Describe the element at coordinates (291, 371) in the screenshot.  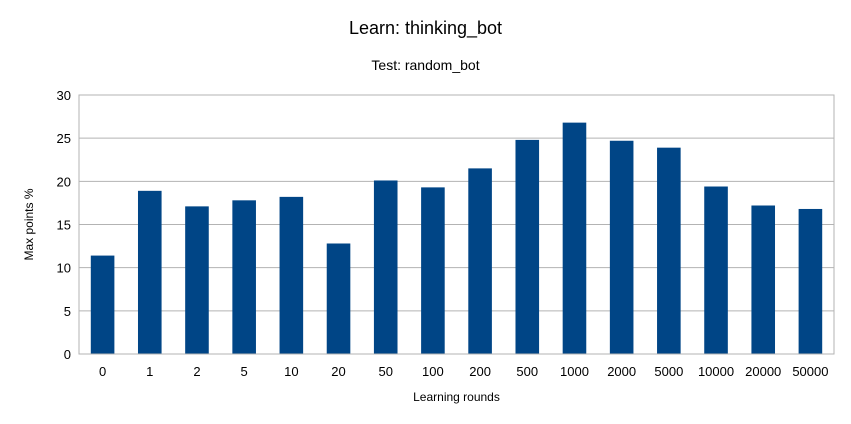
I see `x-tick-label: 10` at that location.